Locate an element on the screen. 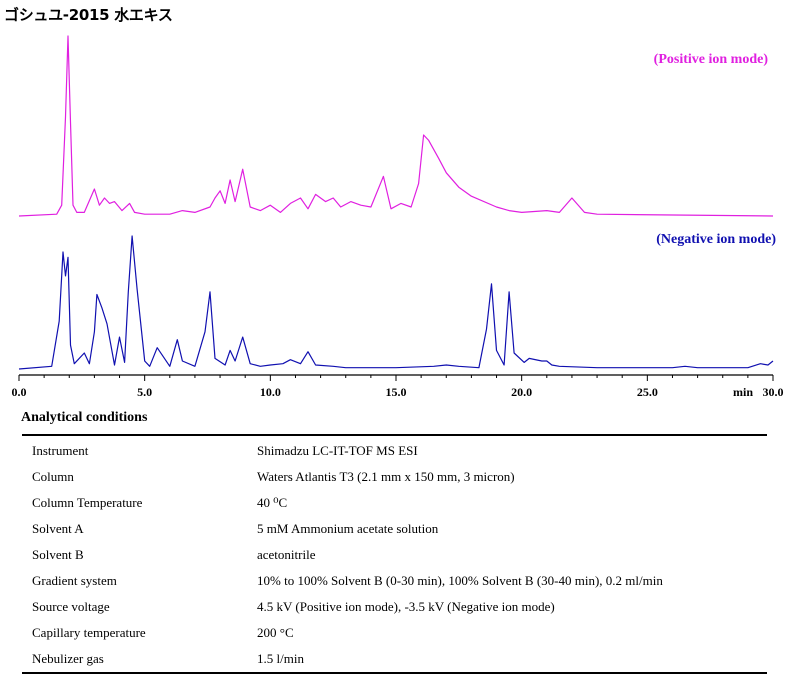  condition-value: 40 ⁰C is located at coordinates (272, 502).